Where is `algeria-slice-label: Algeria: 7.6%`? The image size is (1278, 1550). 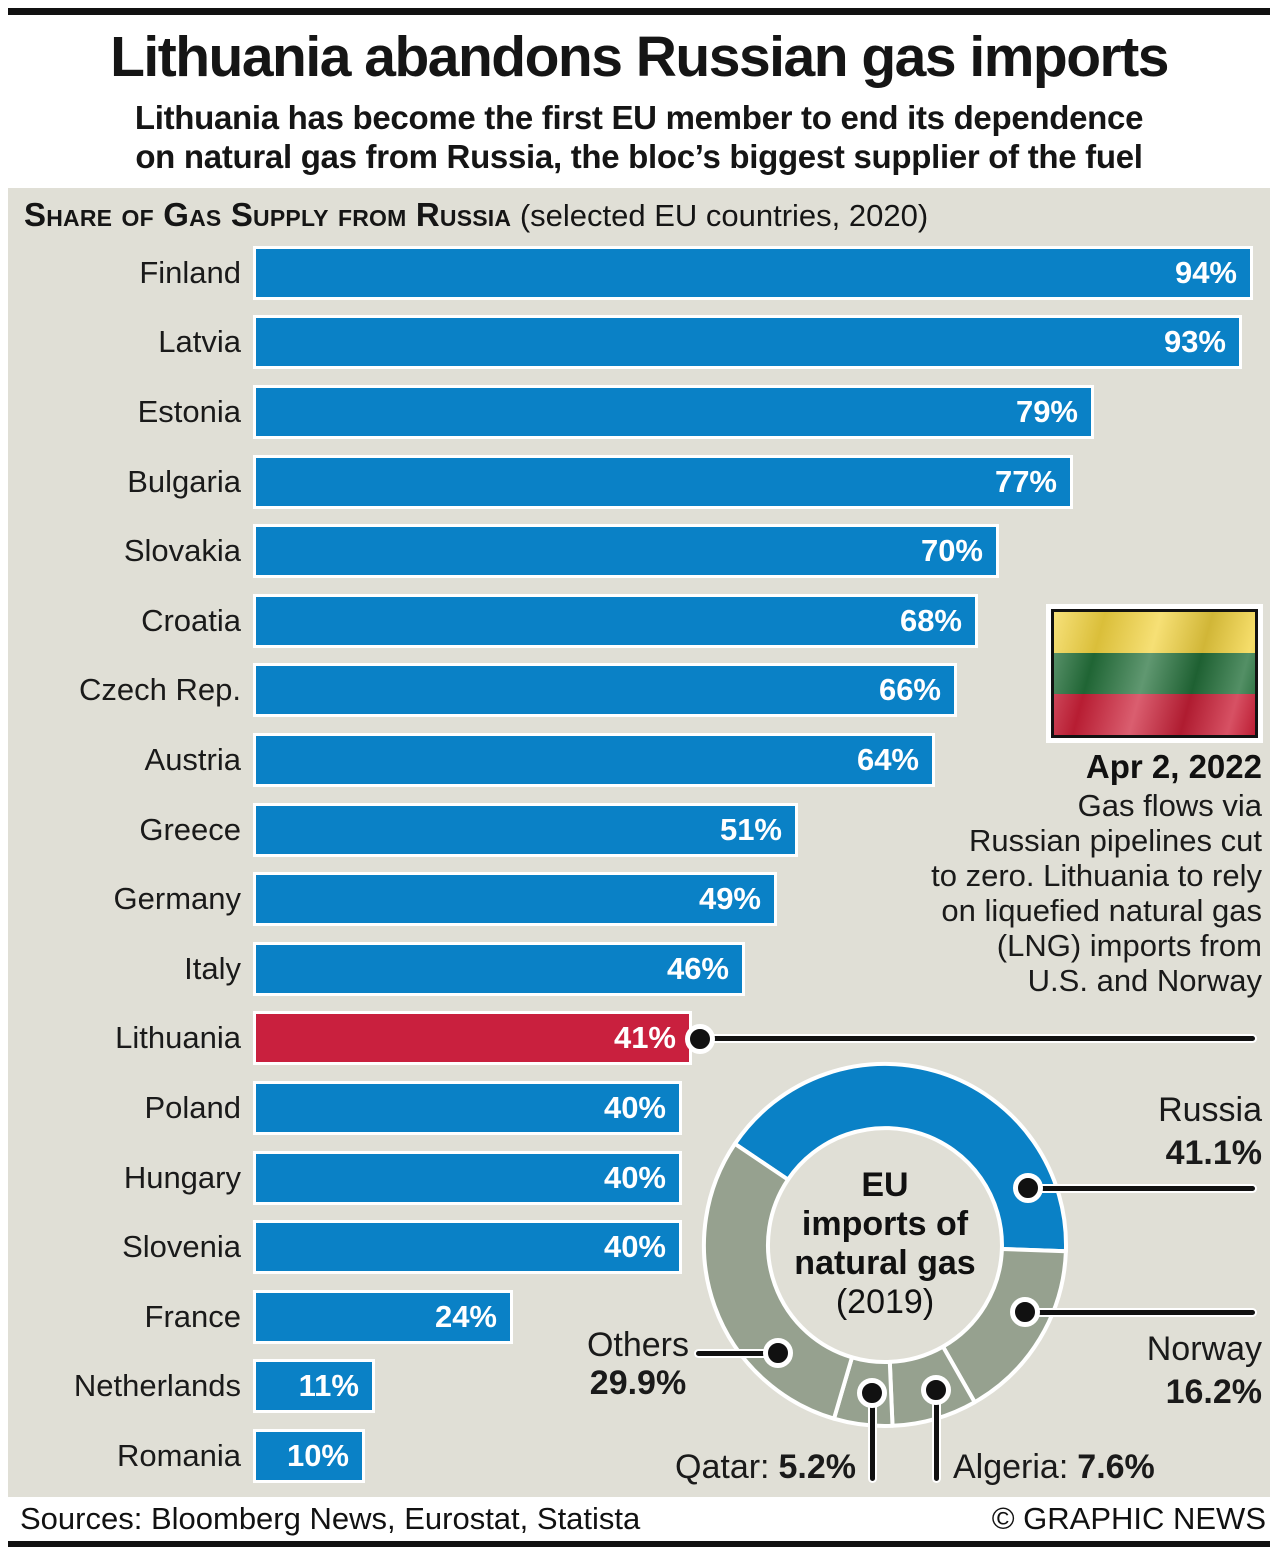 algeria-slice-label: Algeria: 7.6% is located at coordinates (1054, 1467).